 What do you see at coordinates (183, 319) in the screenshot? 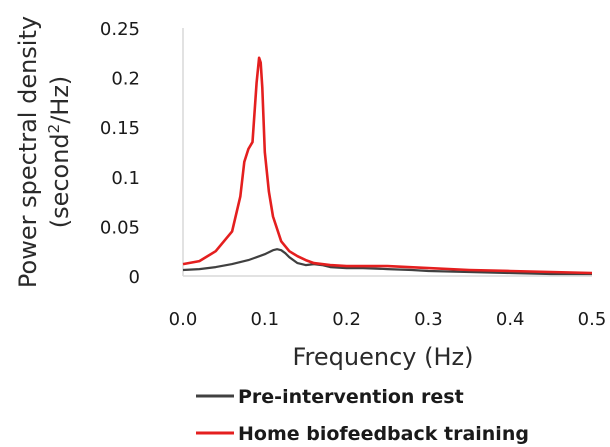
I see `x-tick-label: 0.0` at bounding box center [183, 319].